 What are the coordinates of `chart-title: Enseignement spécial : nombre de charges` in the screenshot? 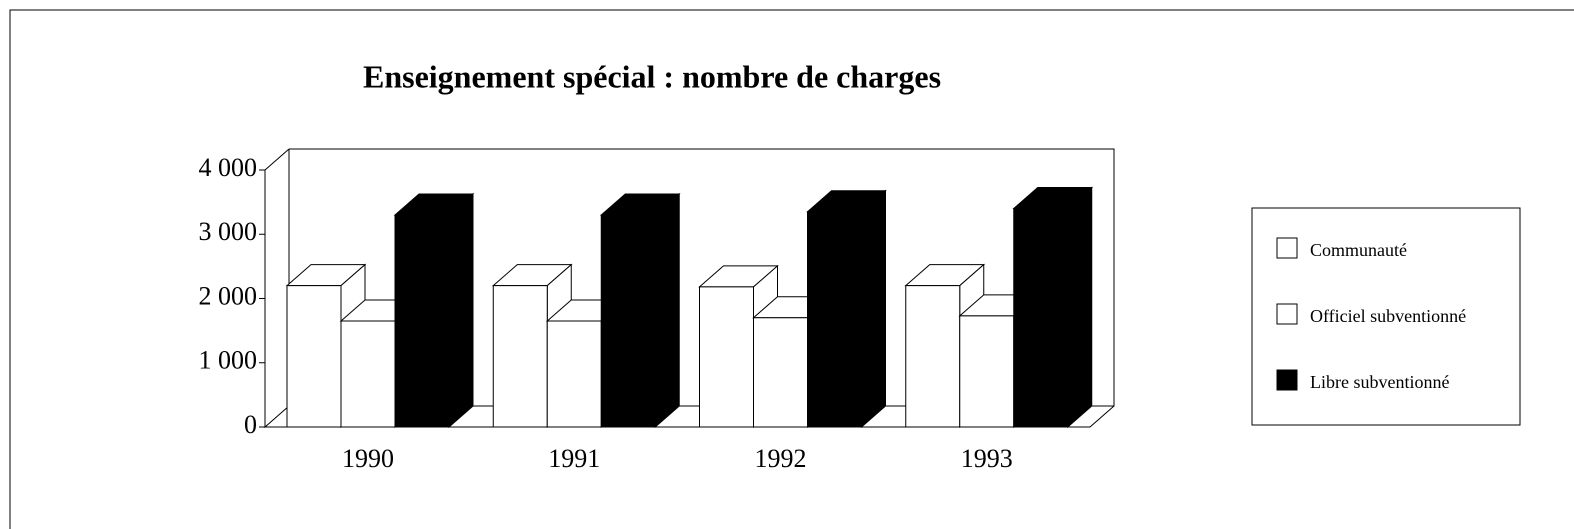 It's located at (652, 76).